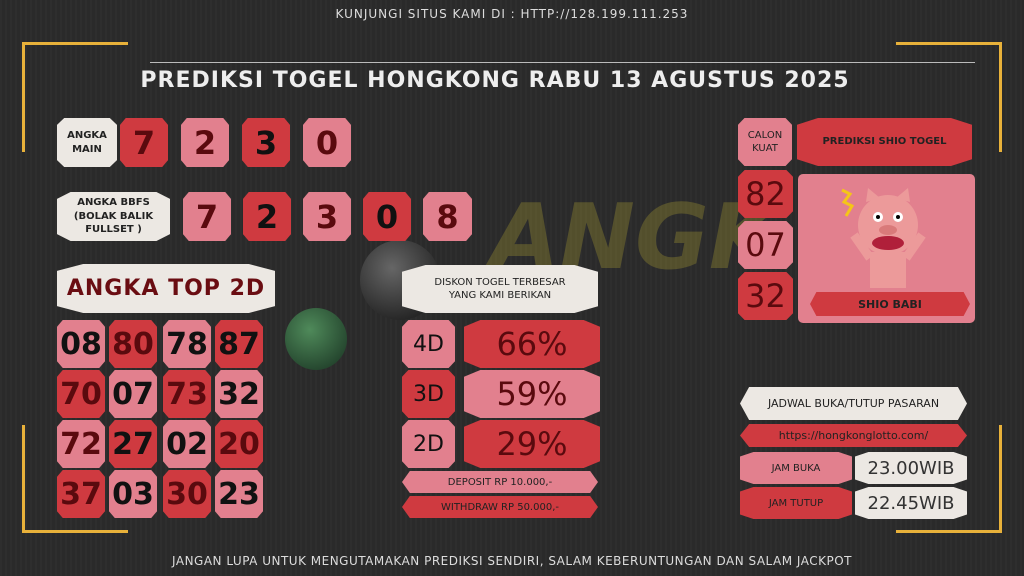 The height and width of the screenshot is (576, 1024). What do you see at coordinates (187, 444) in the screenshot?
I see `top2d-number: 02` at bounding box center [187, 444].